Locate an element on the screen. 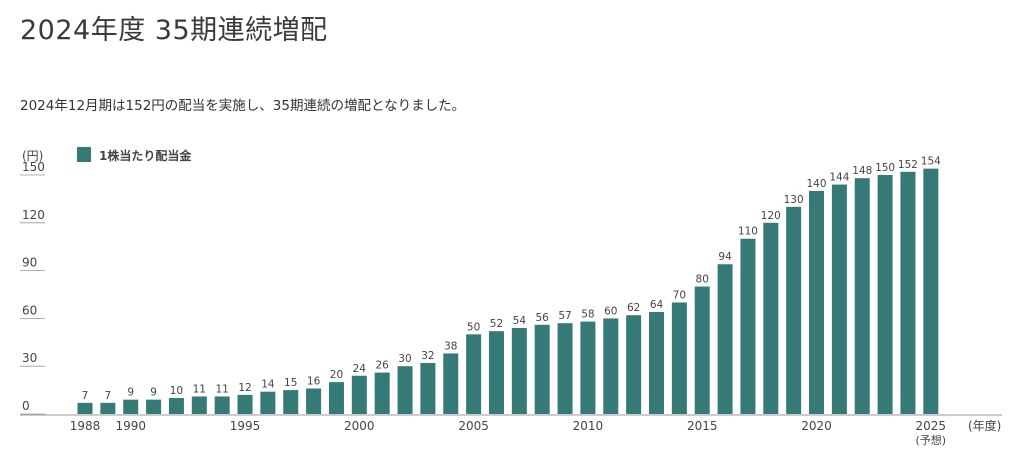 This screenshot has height=467, width=1024. bar-1992 is located at coordinates (176, 406).